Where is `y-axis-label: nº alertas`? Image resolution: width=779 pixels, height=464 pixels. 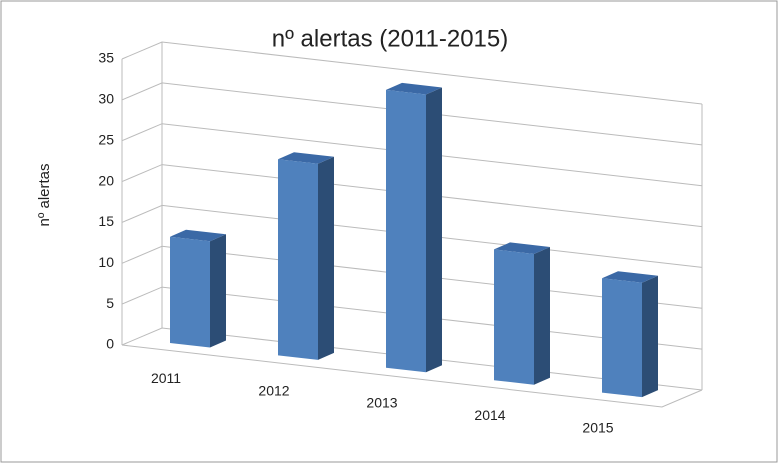
y-axis-label: nº alertas is located at coordinates (44, 194).